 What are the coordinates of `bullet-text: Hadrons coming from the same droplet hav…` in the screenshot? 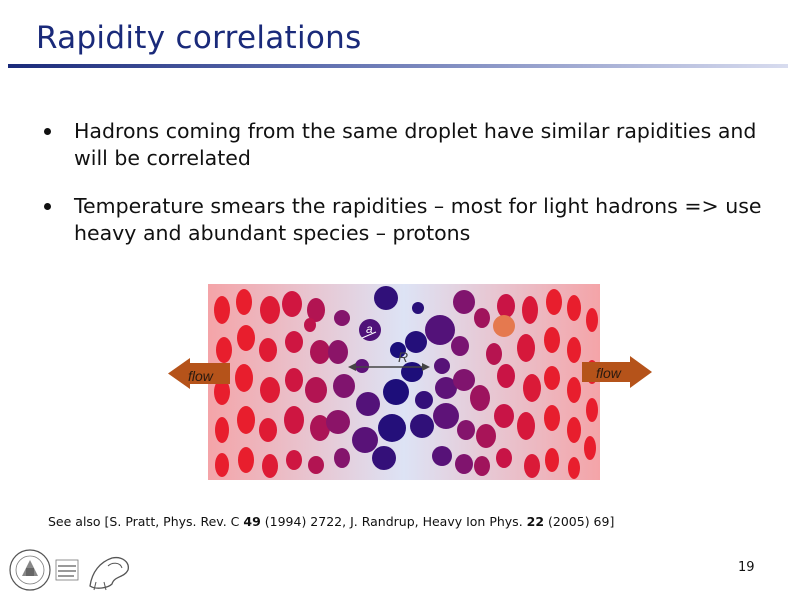 It's located at (415, 144).